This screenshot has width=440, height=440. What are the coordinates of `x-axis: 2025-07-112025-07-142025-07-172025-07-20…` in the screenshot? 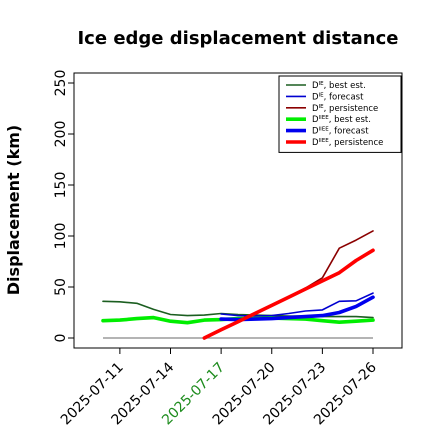 It's located at (219, 388).